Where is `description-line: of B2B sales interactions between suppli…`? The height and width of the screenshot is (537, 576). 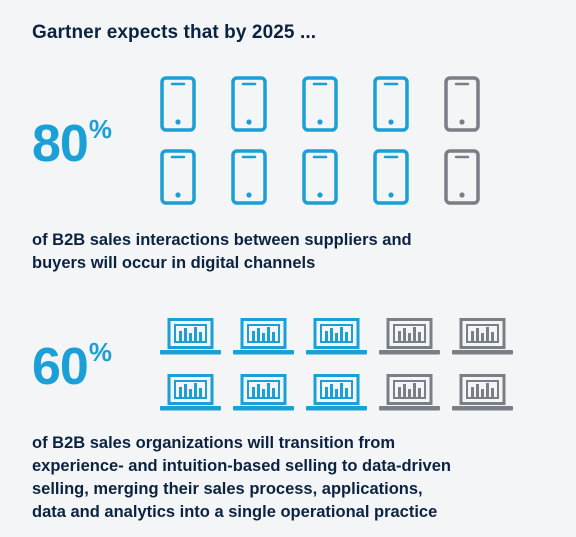
description-line: of B2B sales interactions between suppli… is located at coordinates (222, 240).